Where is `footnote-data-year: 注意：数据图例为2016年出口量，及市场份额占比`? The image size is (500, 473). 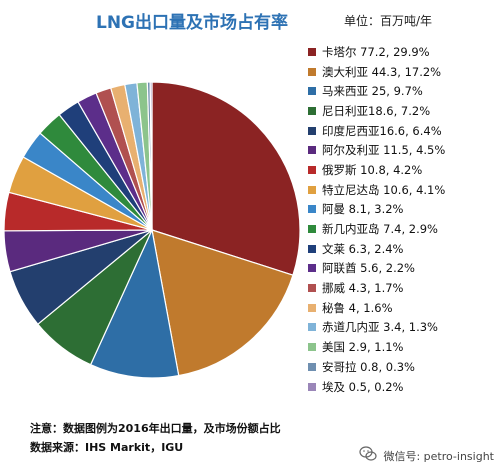 footnote-data-year: 注意：数据图例为2016年出口量，及市场份额占比 is located at coordinates (155, 428).